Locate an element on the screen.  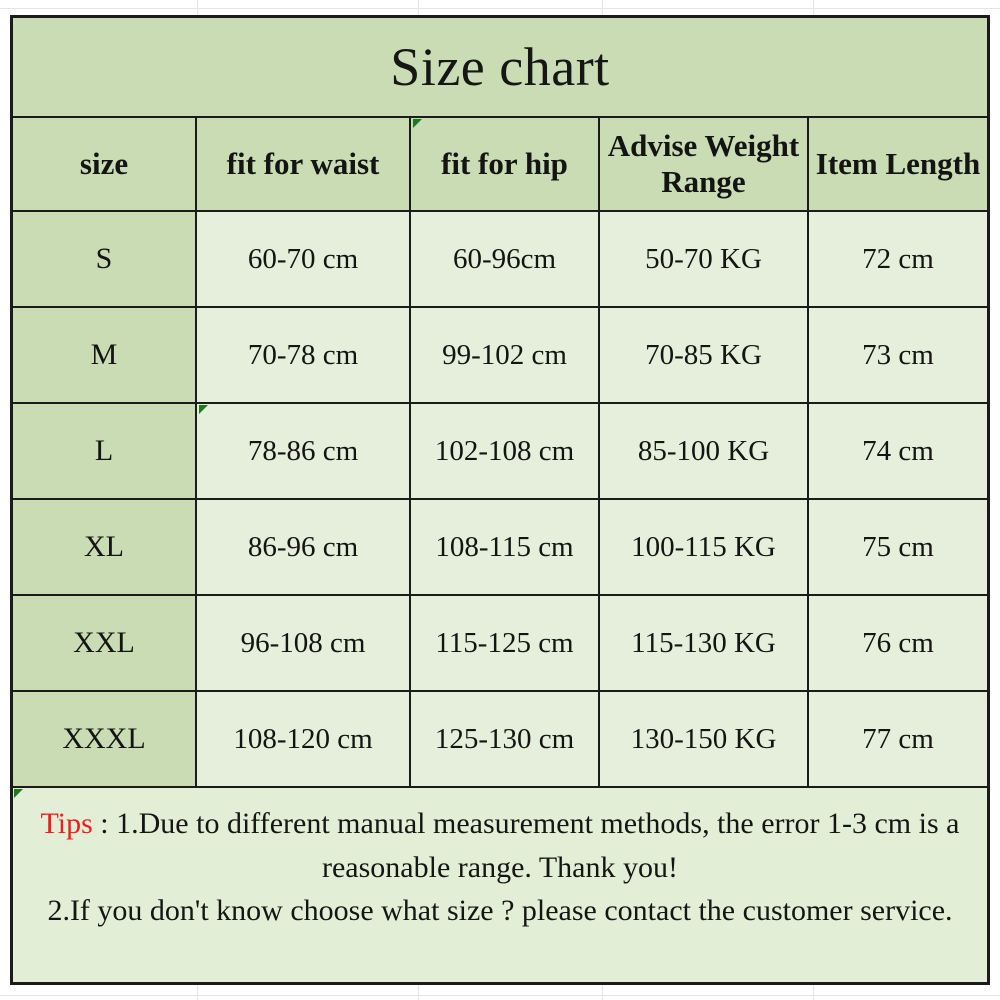
table-row-l: L 78-86 cm 102-108 cm 85-100 KG 74 cm is located at coordinates (500, 452).